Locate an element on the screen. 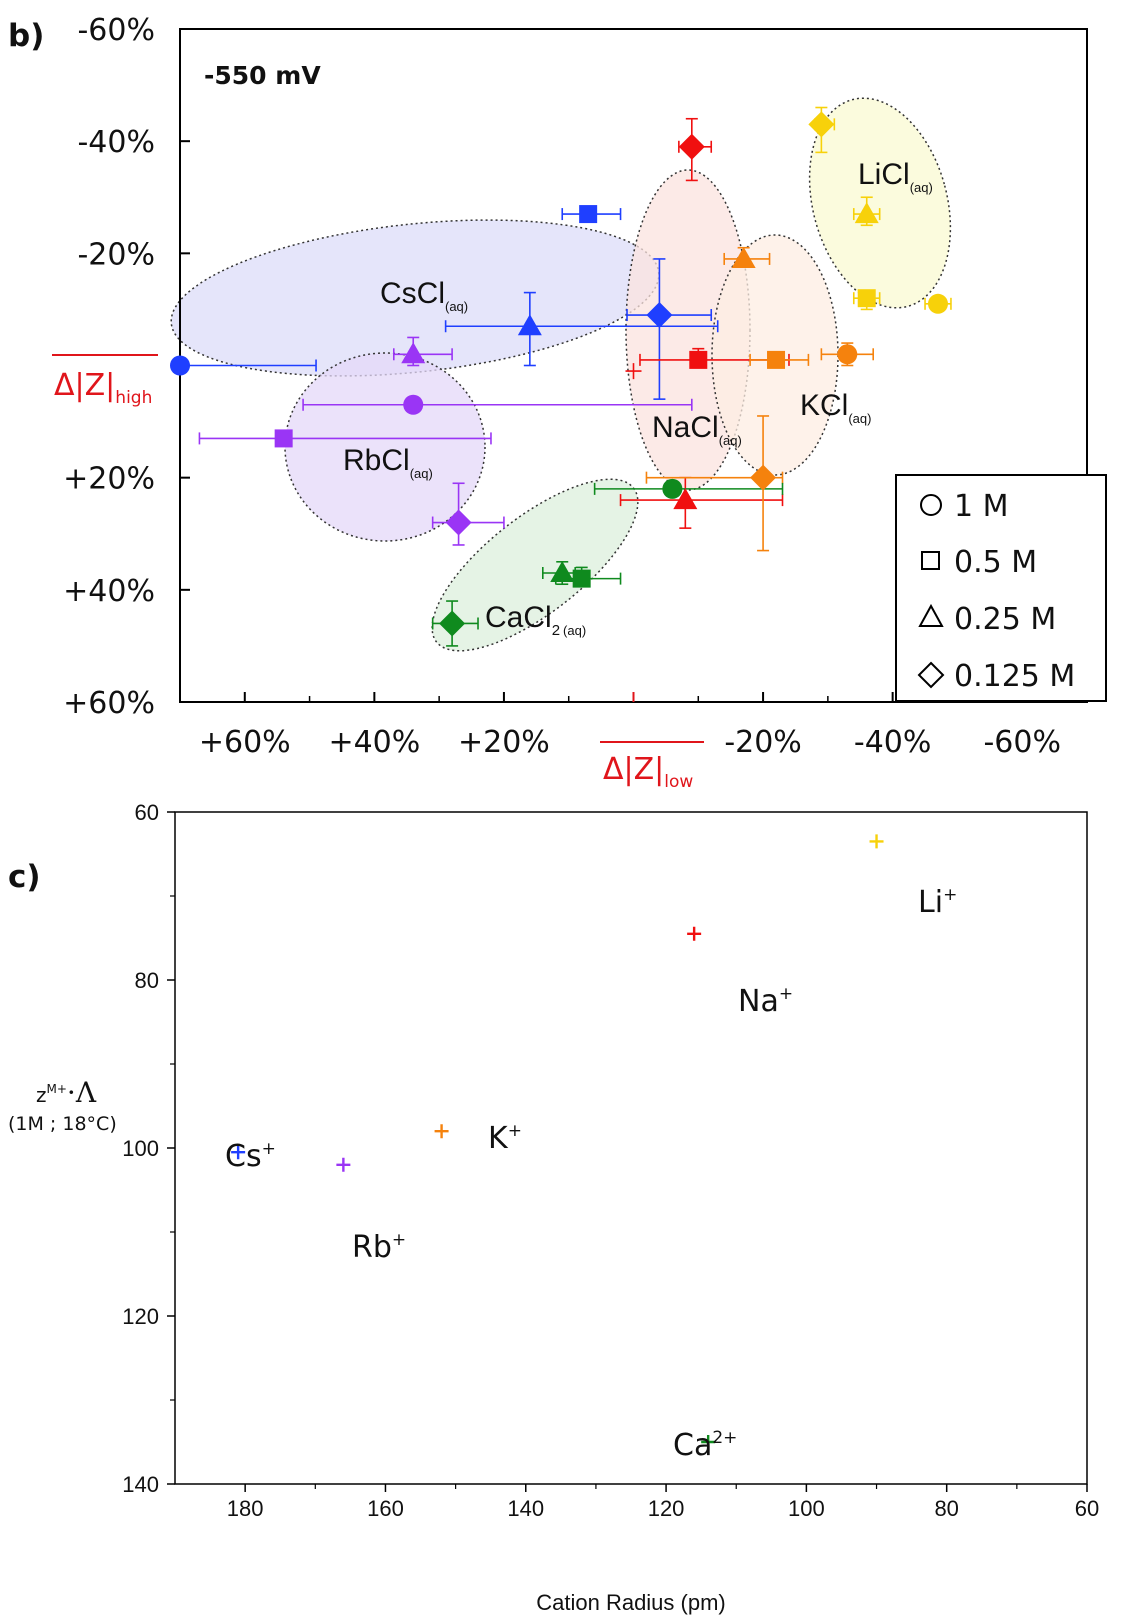 This screenshot has height=1618, width=1139. ion-label-k: K+ is located at coordinates (505, 1138).